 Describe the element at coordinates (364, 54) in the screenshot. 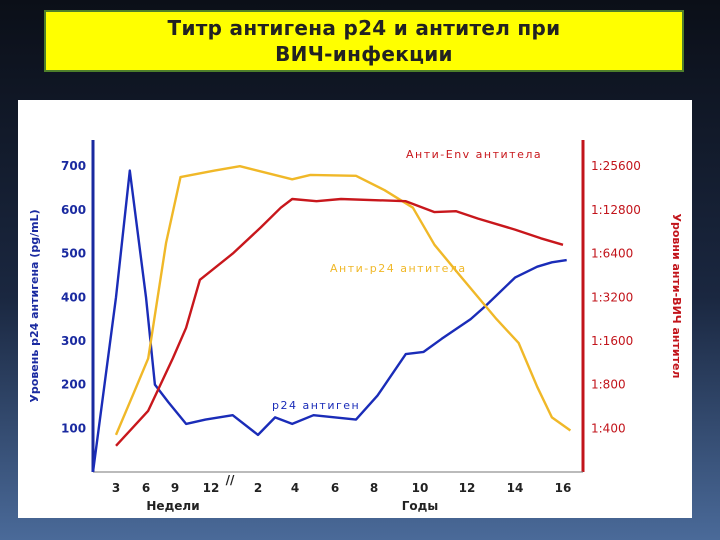

I see `title-line-2: ВИЧ-инфекции` at that location.